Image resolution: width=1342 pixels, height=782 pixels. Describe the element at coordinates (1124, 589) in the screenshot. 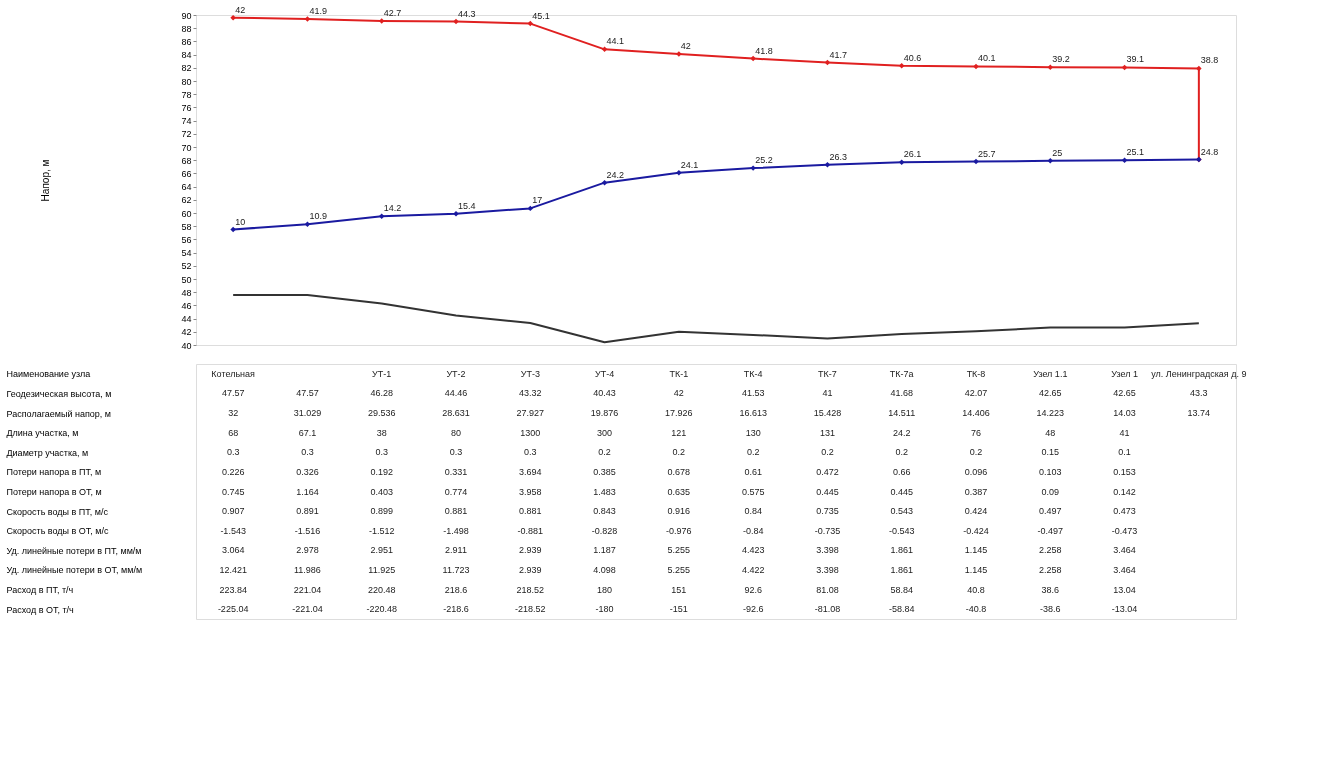

I see `text: 13.04` at that location.